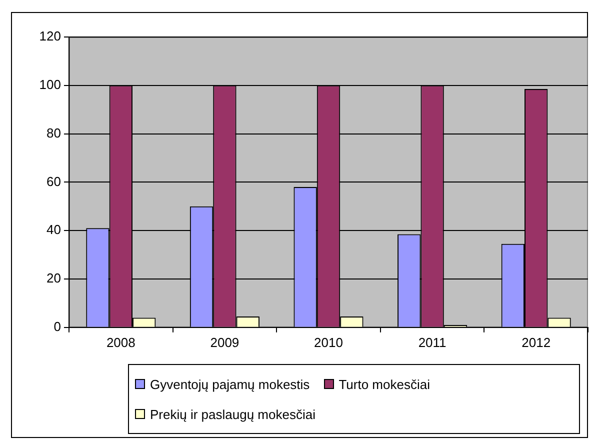  I want to click on y-tick-label: 80, so click(53, 132).